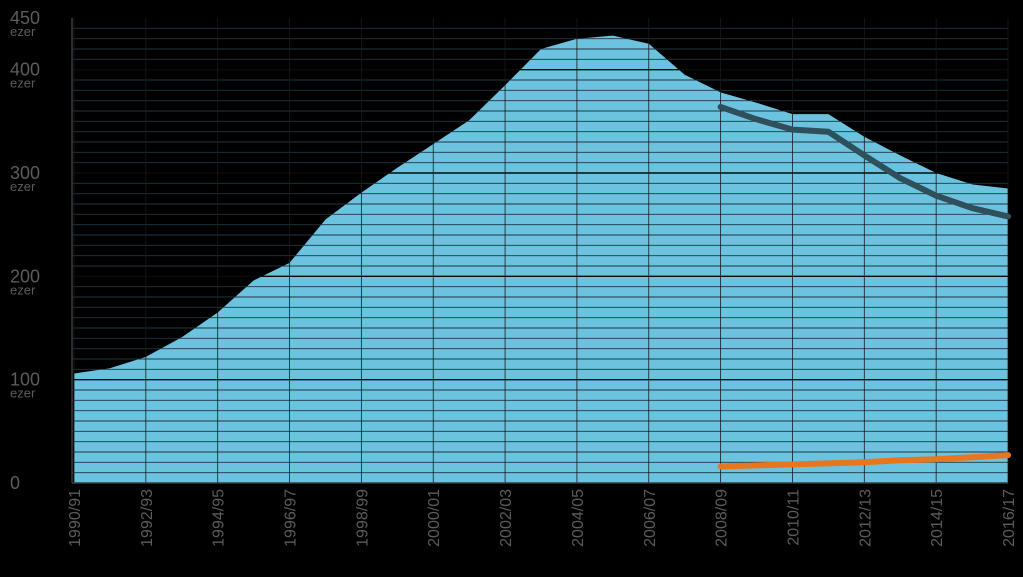 Image resolution: width=1023 pixels, height=577 pixels. I want to click on x-tick-label: 2010/11, so click(794, 517).